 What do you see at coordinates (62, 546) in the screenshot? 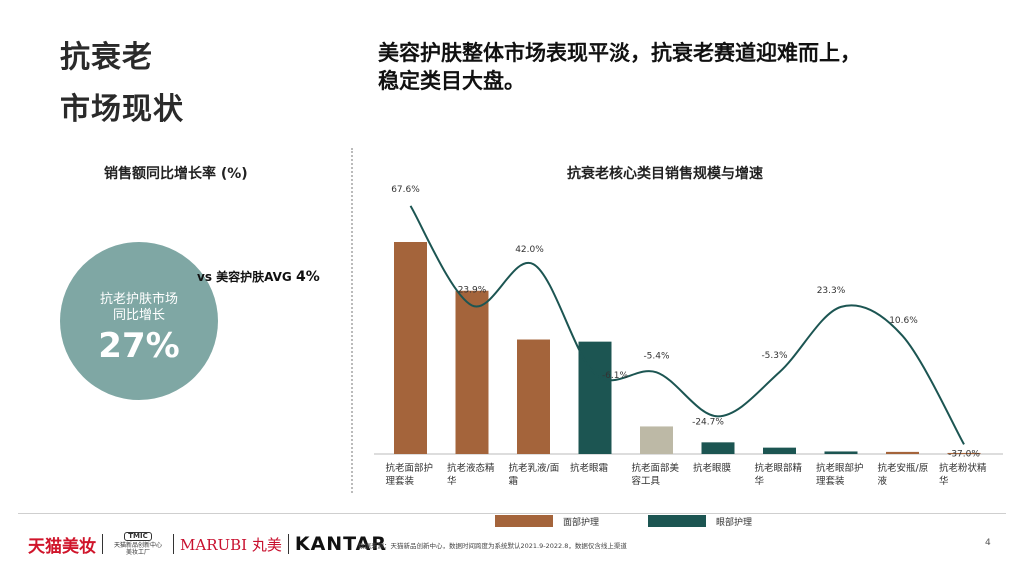
I see `tmall-beauty-logo: 天猫美妆` at bounding box center [62, 546].